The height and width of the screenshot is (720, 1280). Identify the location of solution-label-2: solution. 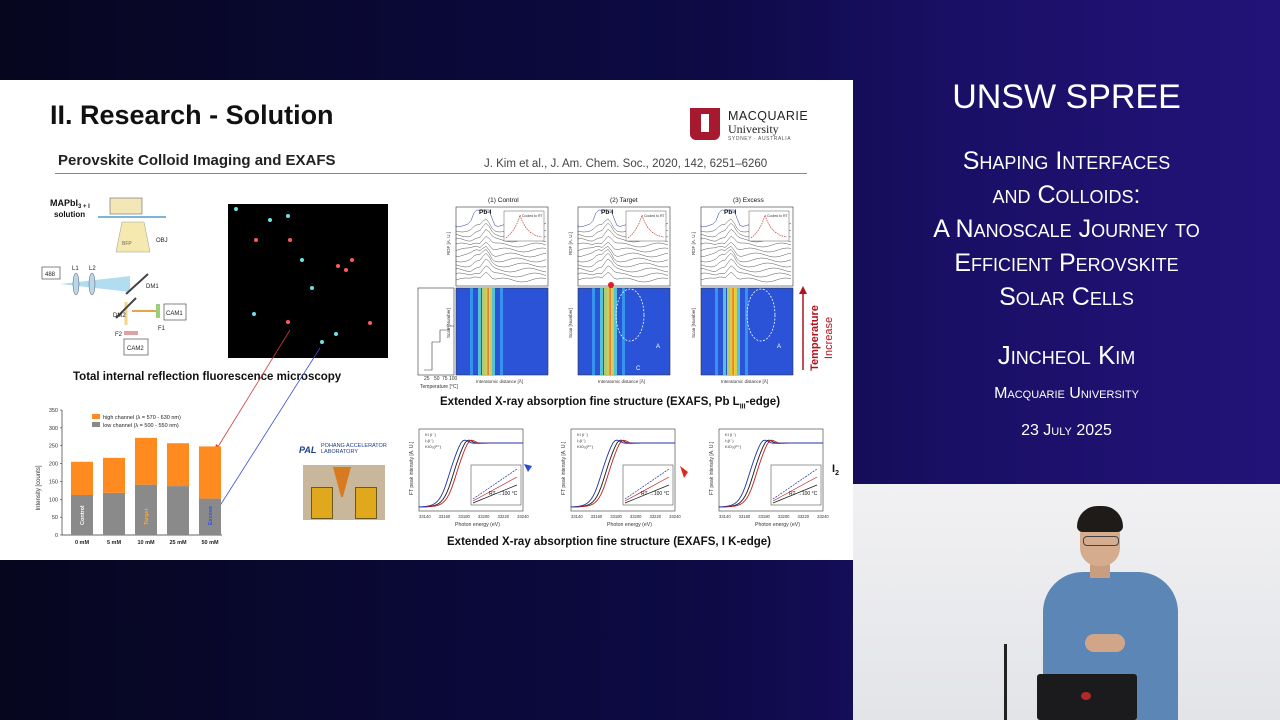
(69, 214).